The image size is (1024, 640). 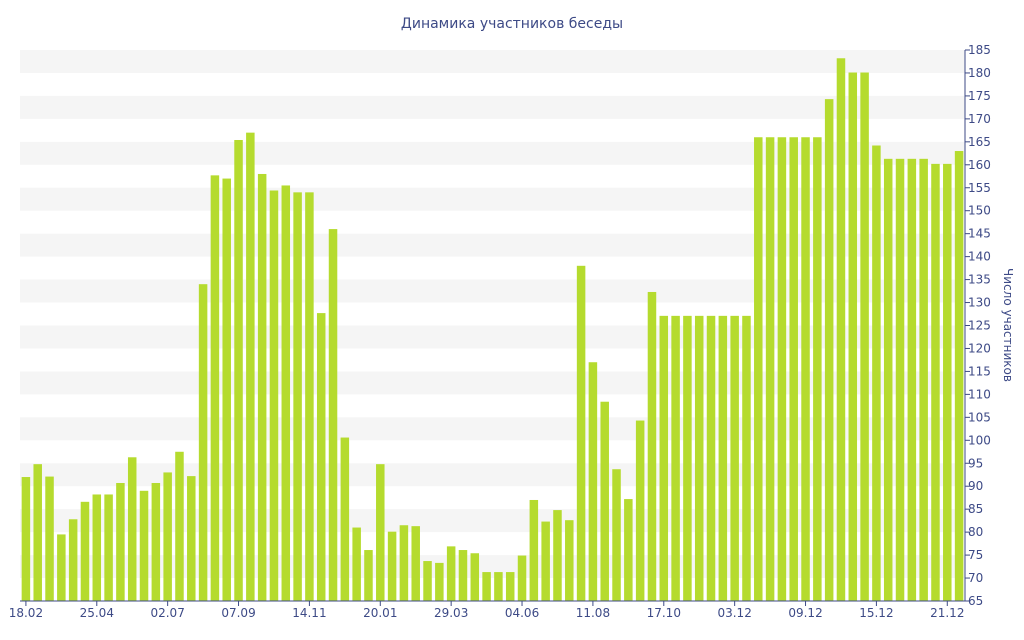 I want to click on x-tick-label: 09.12, so click(x=805, y=613).